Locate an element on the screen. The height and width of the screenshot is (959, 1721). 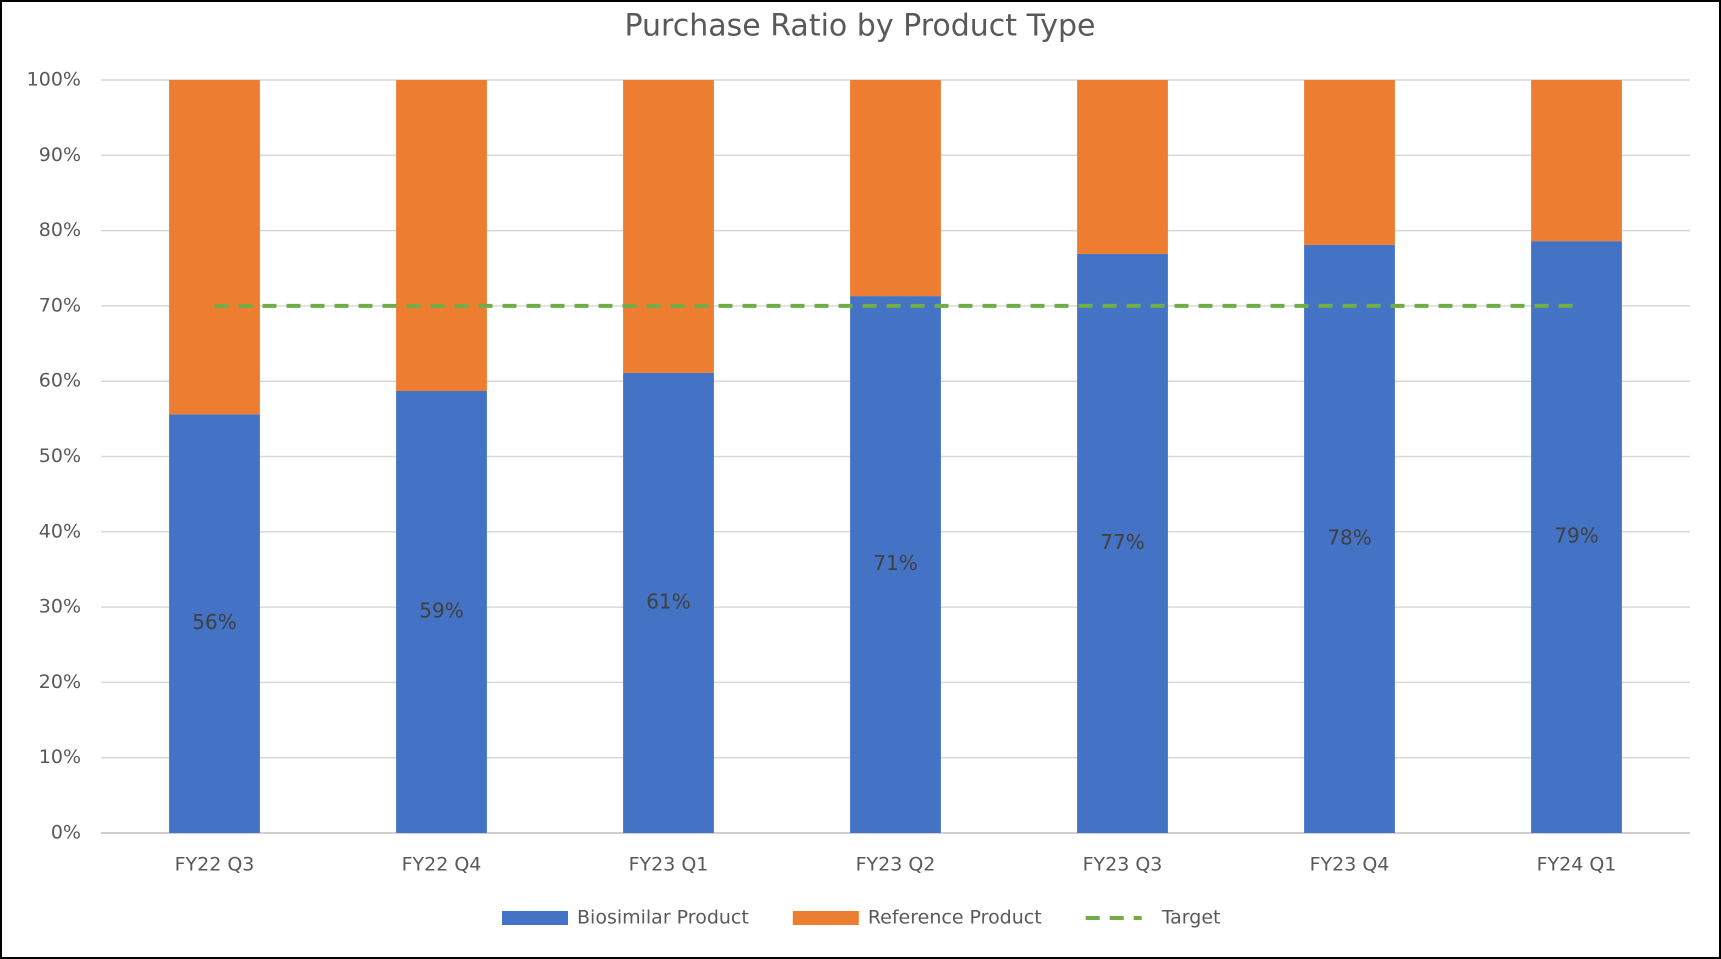
x-tick-label: FY23 Q1 is located at coordinates (669, 865).